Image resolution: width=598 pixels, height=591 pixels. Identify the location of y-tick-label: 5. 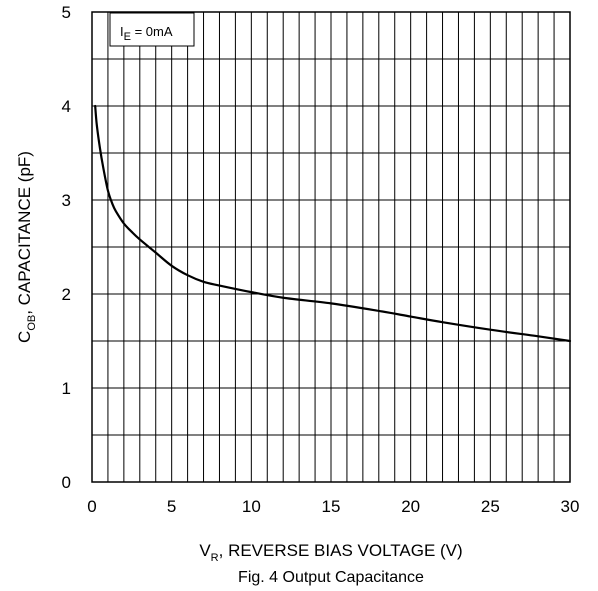
(66, 12).